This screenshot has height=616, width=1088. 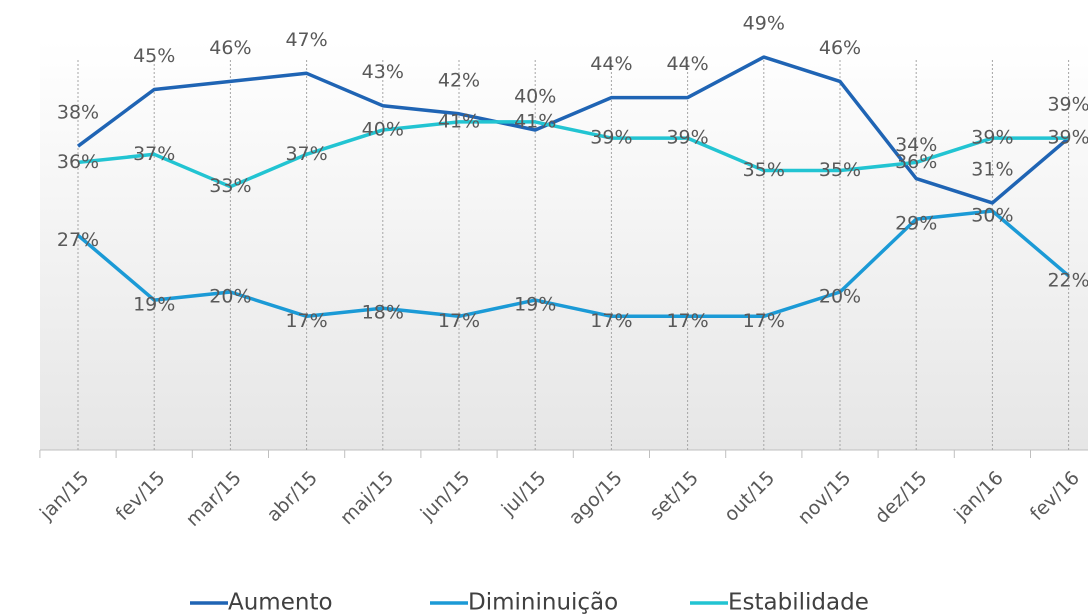 What do you see at coordinates (78, 113) in the screenshot?
I see `data-label: 38%` at bounding box center [78, 113].